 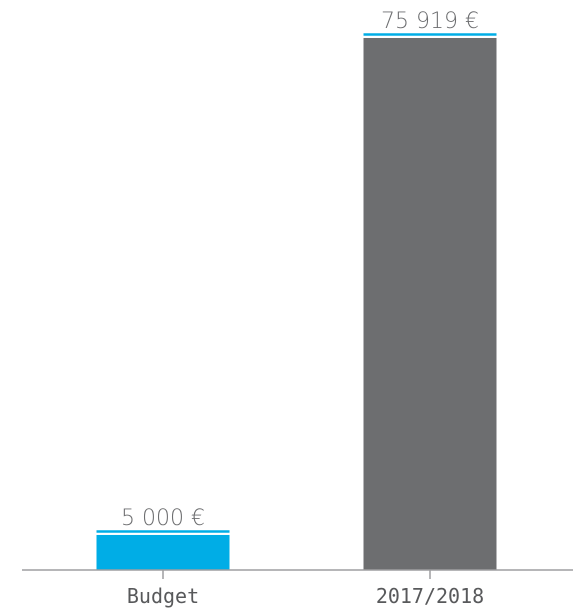 I want to click on value-label-2017-2018: 75 919 €, so click(x=430, y=21).